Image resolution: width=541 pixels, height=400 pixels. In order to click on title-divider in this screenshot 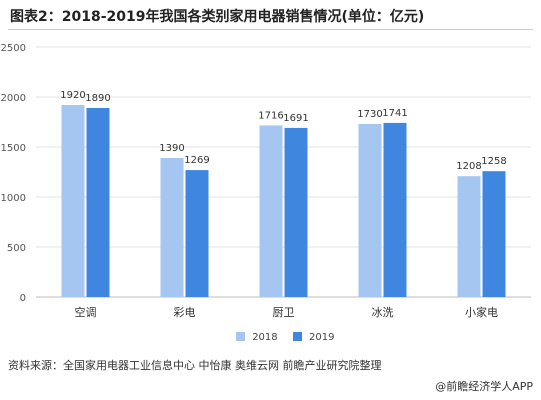, I will do `click(270, 29)`.